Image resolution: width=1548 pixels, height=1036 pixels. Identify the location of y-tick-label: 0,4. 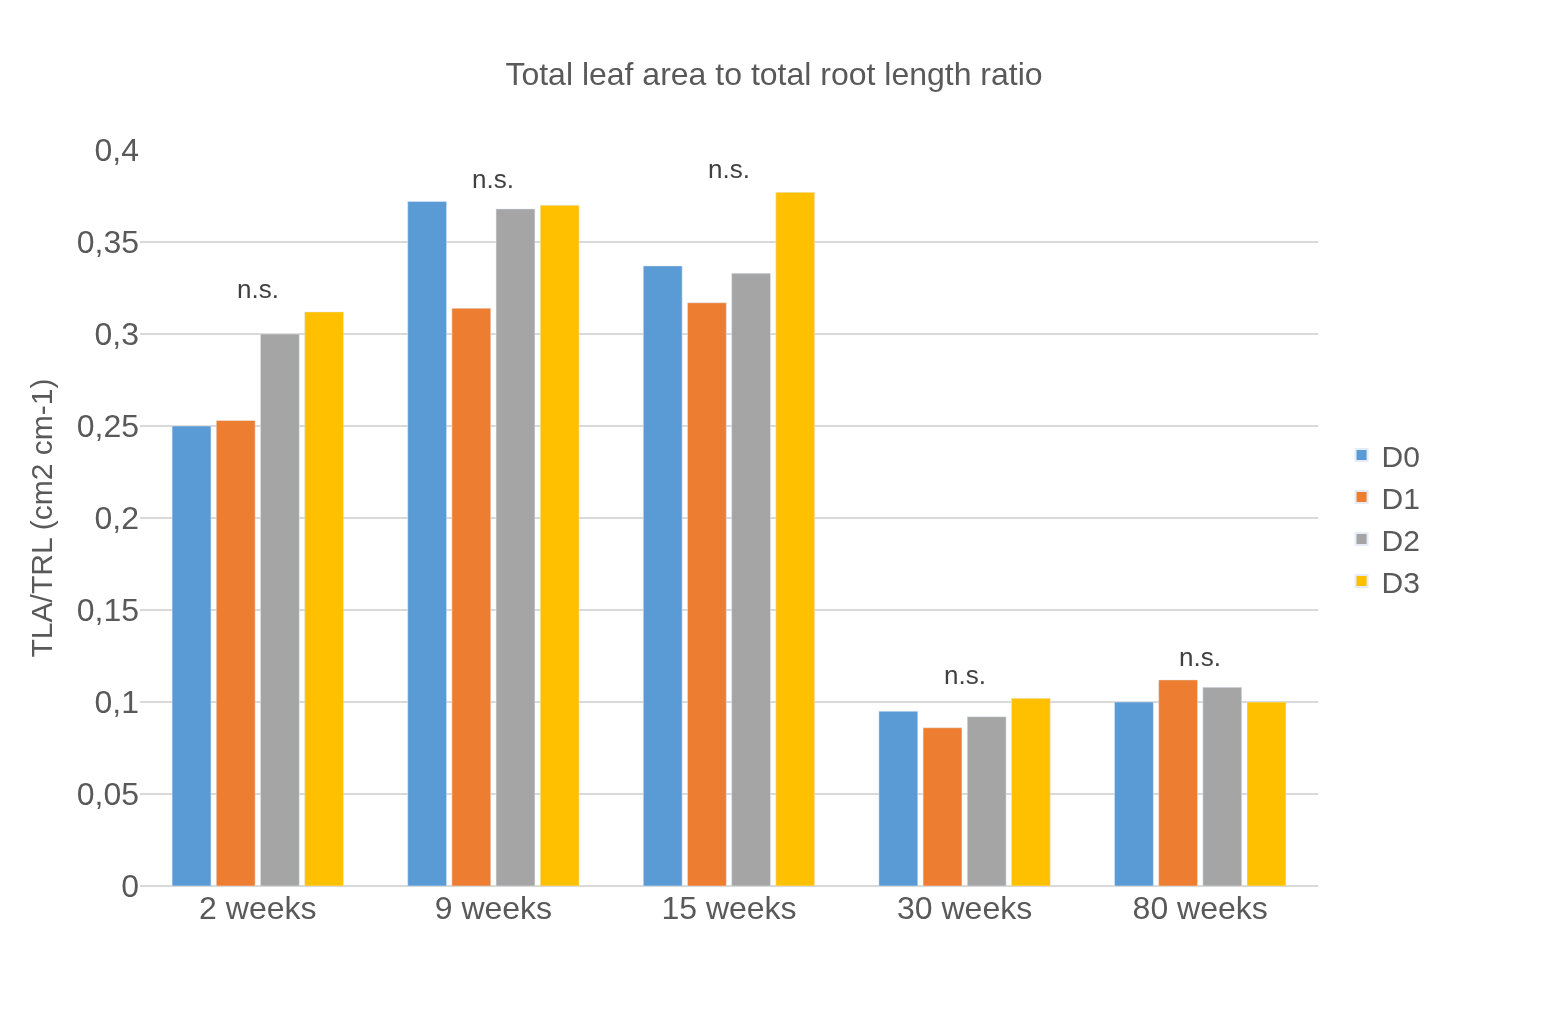
(116, 150).